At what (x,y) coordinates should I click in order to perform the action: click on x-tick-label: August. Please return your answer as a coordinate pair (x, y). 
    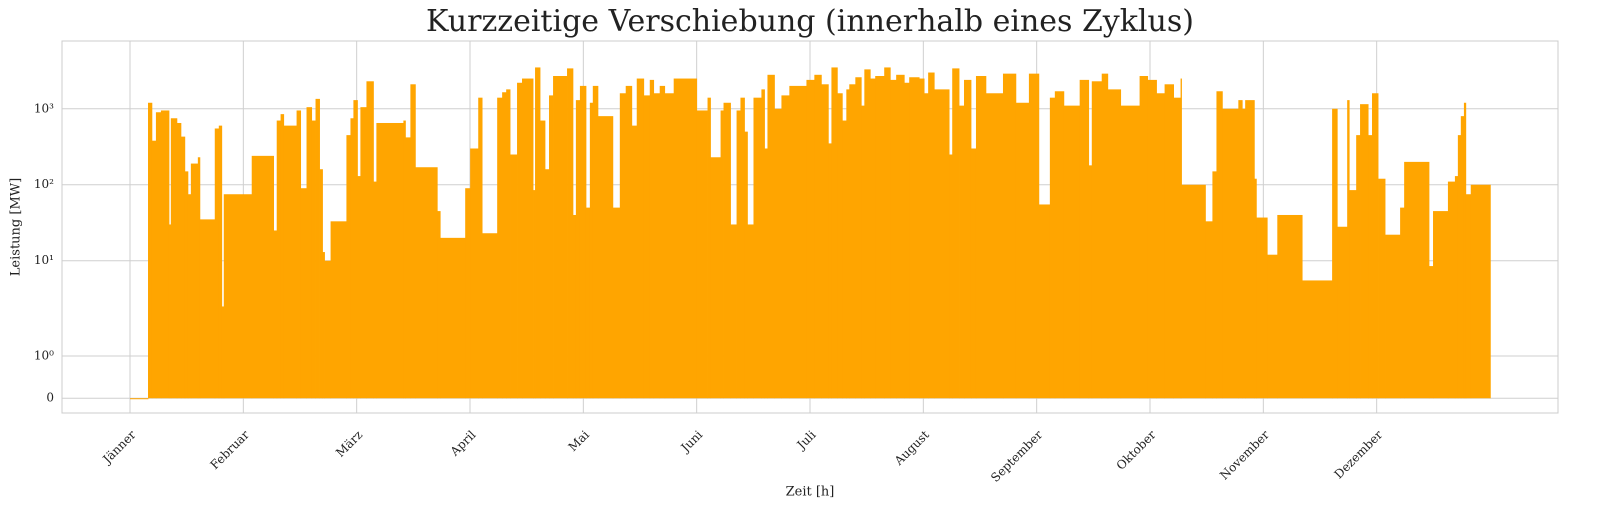
    Looking at the image, I should click on (911, 448).